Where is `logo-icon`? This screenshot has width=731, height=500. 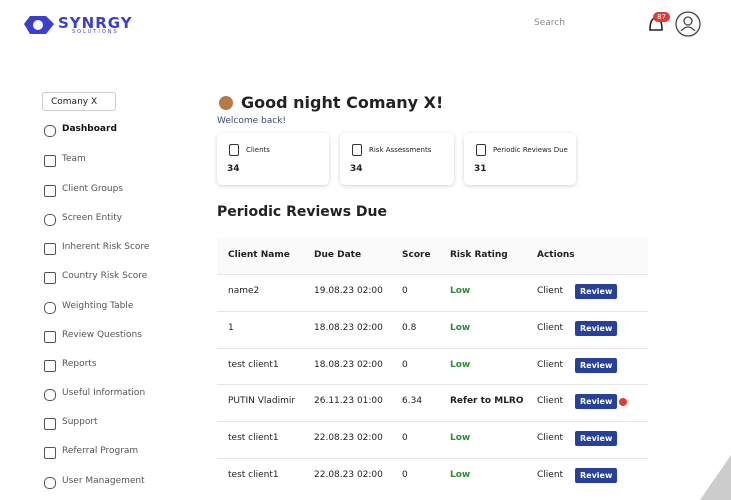 logo-icon is located at coordinates (38, 25).